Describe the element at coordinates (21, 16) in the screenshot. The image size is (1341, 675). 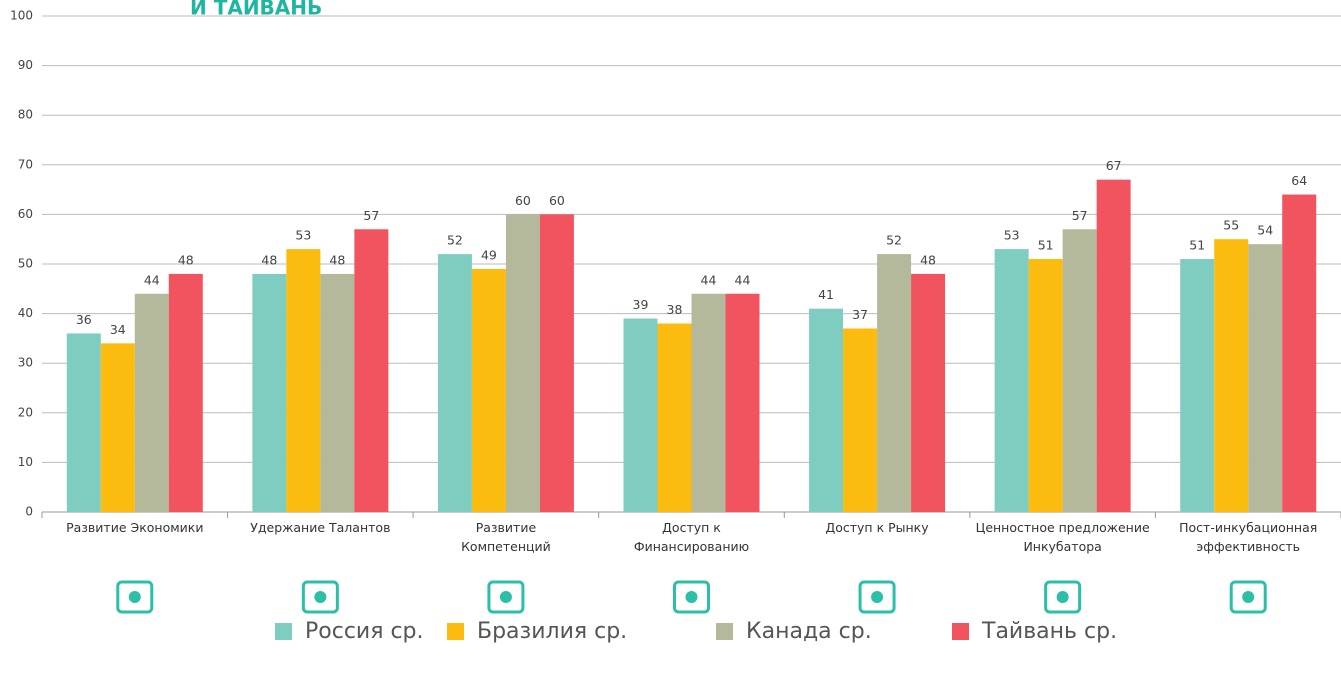
I see `y-tick-label: 100` at that location.